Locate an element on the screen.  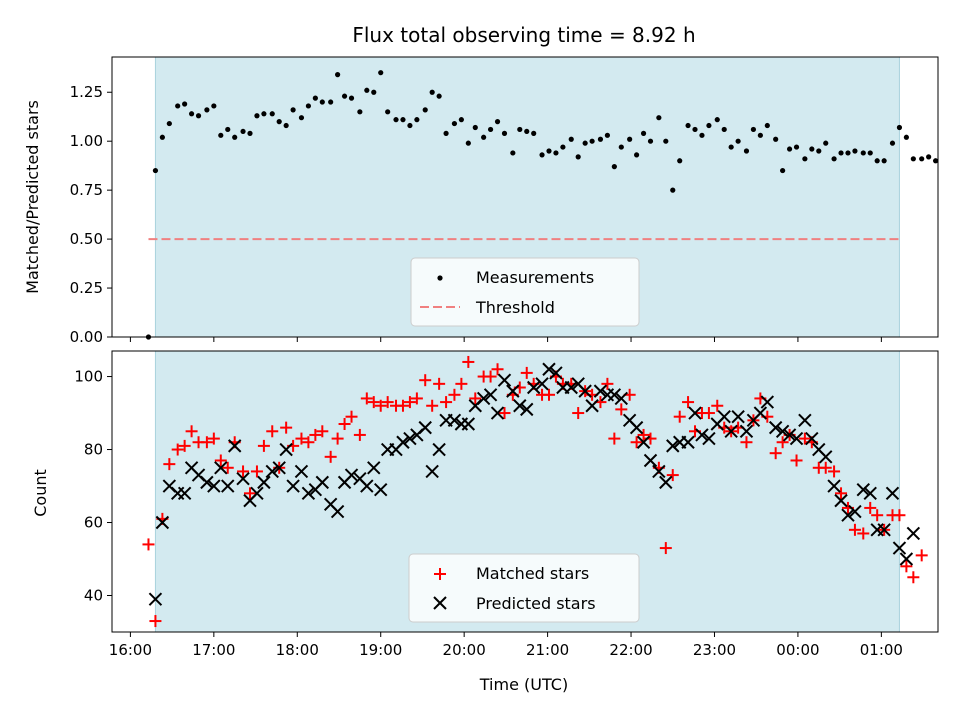
top-legend-box is located at coordinates (525, 292).